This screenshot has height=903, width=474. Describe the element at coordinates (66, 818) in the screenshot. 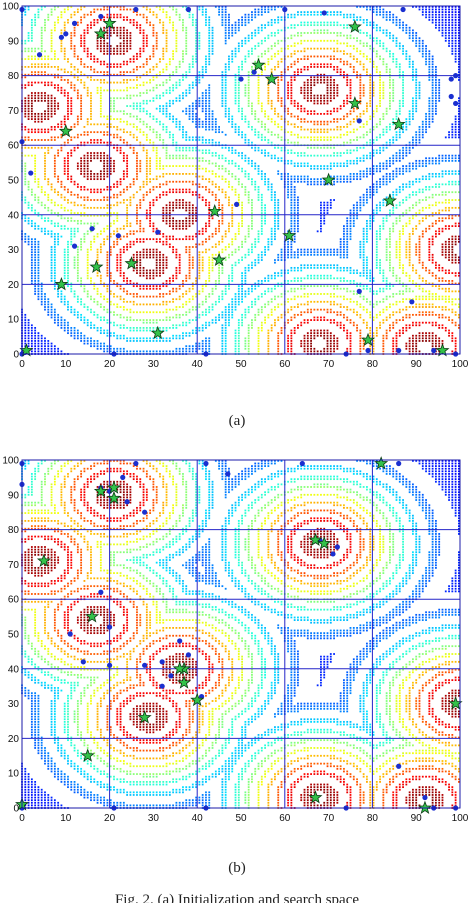

I see `x-tick-label: 10` at that location.